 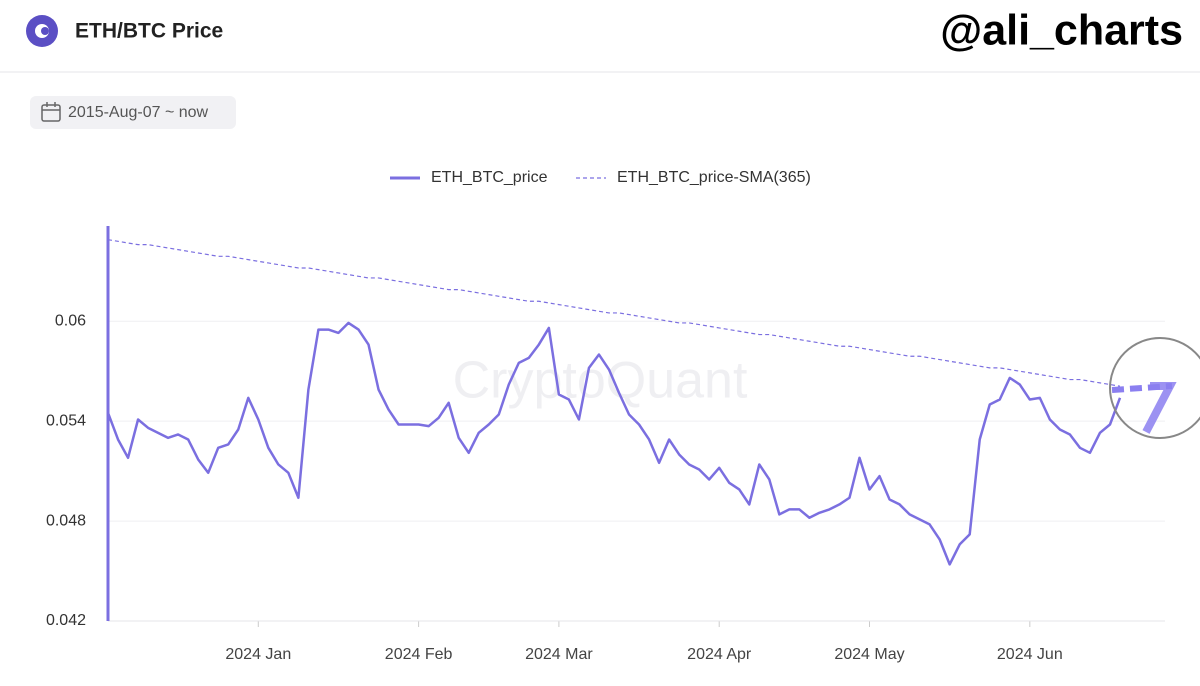 What do you see at coordinates (1030, 654) in the screenshot?
I see `x-tick-label: 2024 Jun` at bounding box center [1030, 654].